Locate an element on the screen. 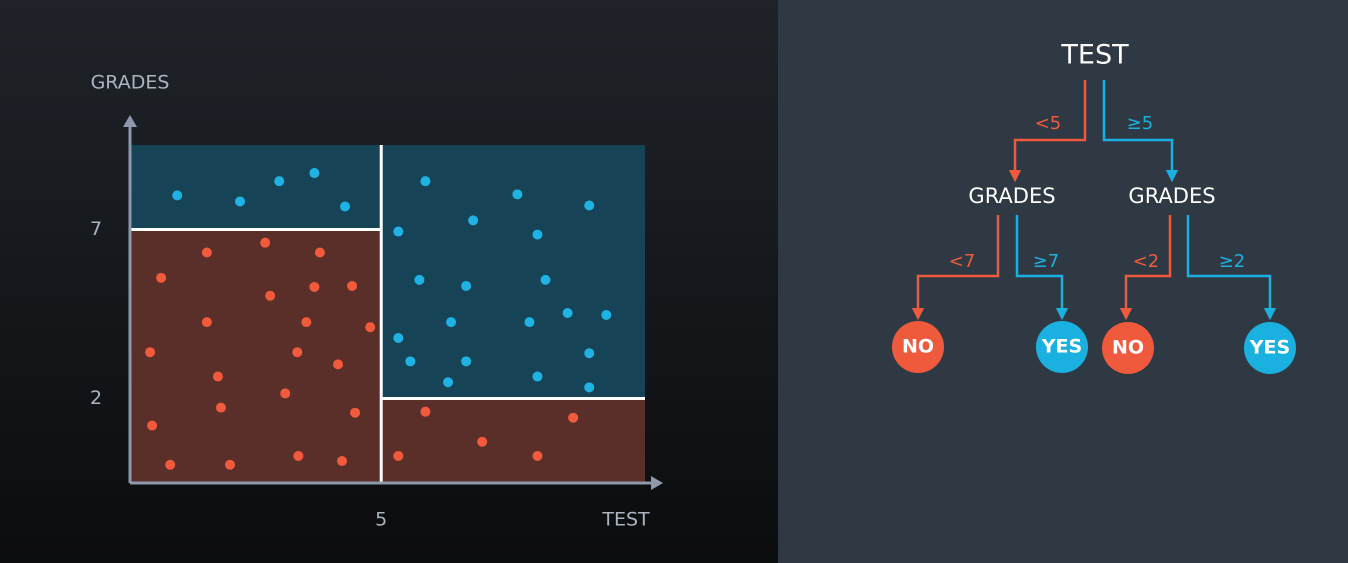 The width and height of the screenshot is (1348, 563). edge-label: ≥5 is located at coordinates (1140, 123).